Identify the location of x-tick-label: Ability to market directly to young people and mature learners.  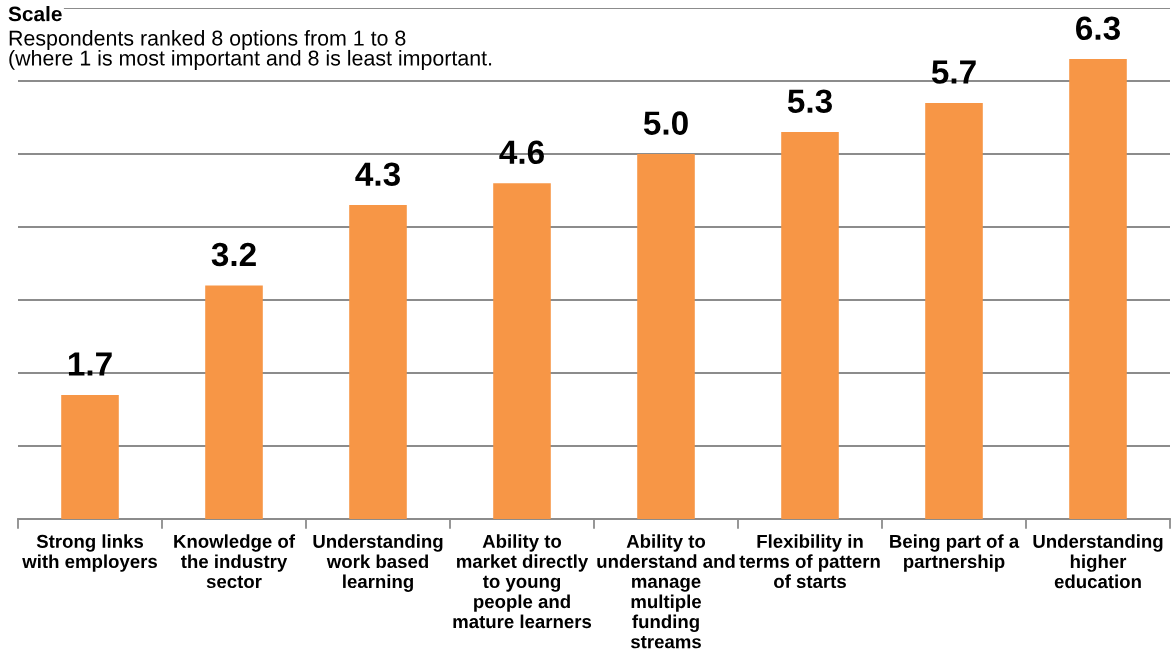
(522, 581).